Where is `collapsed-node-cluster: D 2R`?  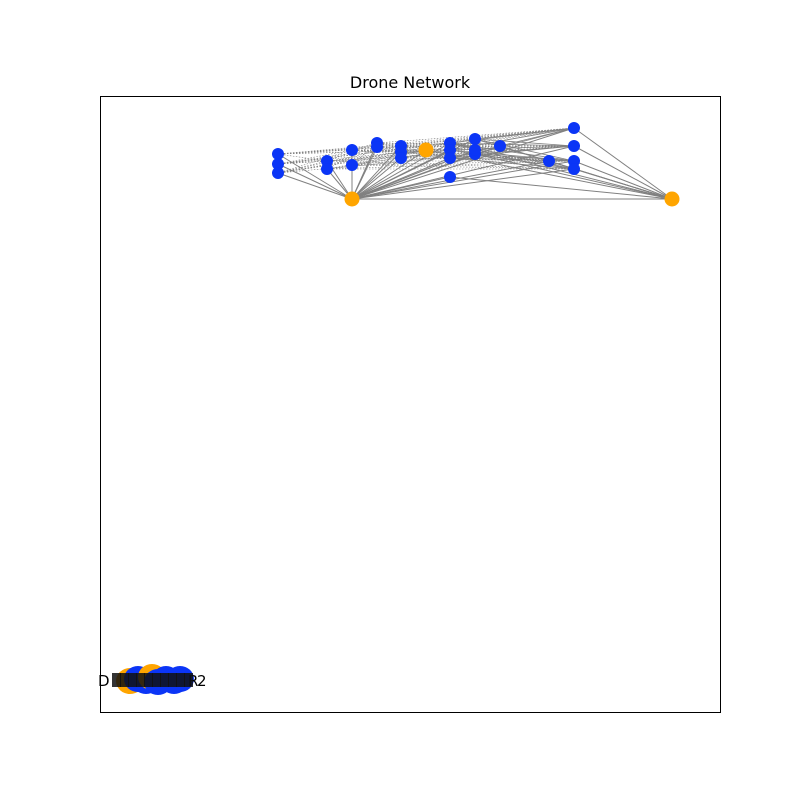 collapsed-node-cluster: D 2R is located at coordinates (152, 679).